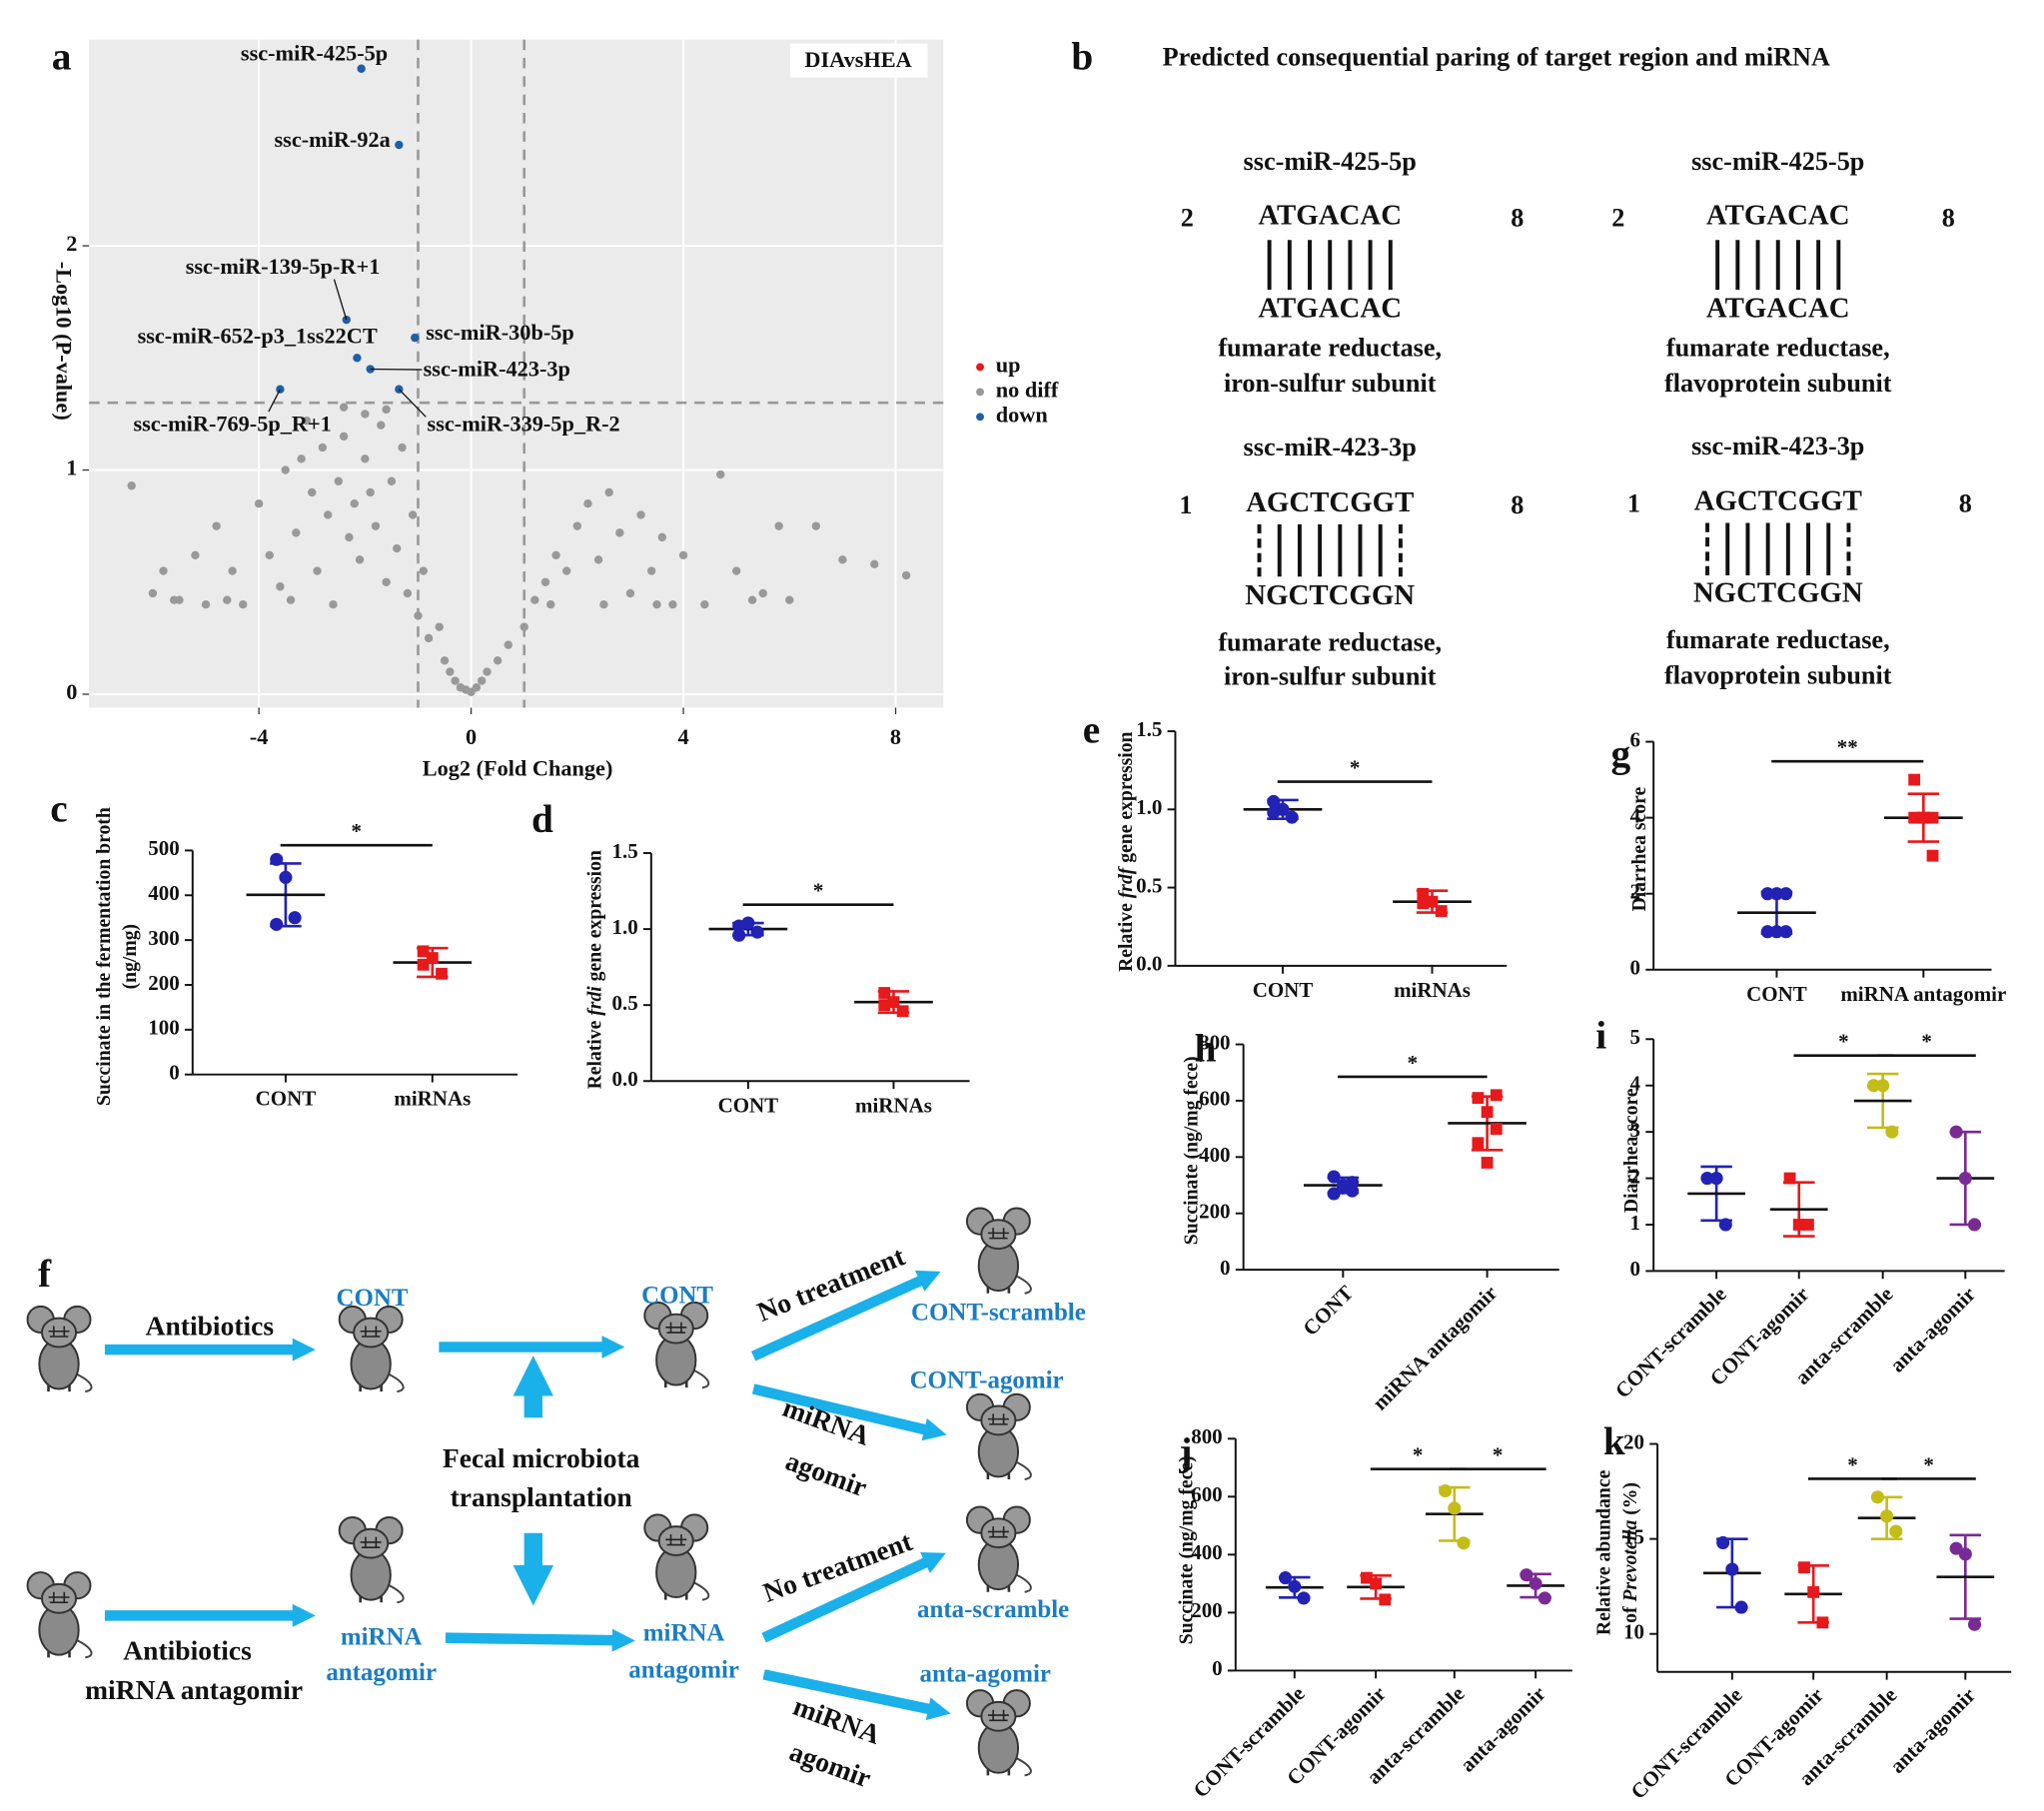 Image resolution: width=2044 pixels, height=1811 pixels. What do you see at coordinates (210, 1325) in the screenshot?
I see `schematic-label: Antibiotics` at bounding box center [210, 1325].